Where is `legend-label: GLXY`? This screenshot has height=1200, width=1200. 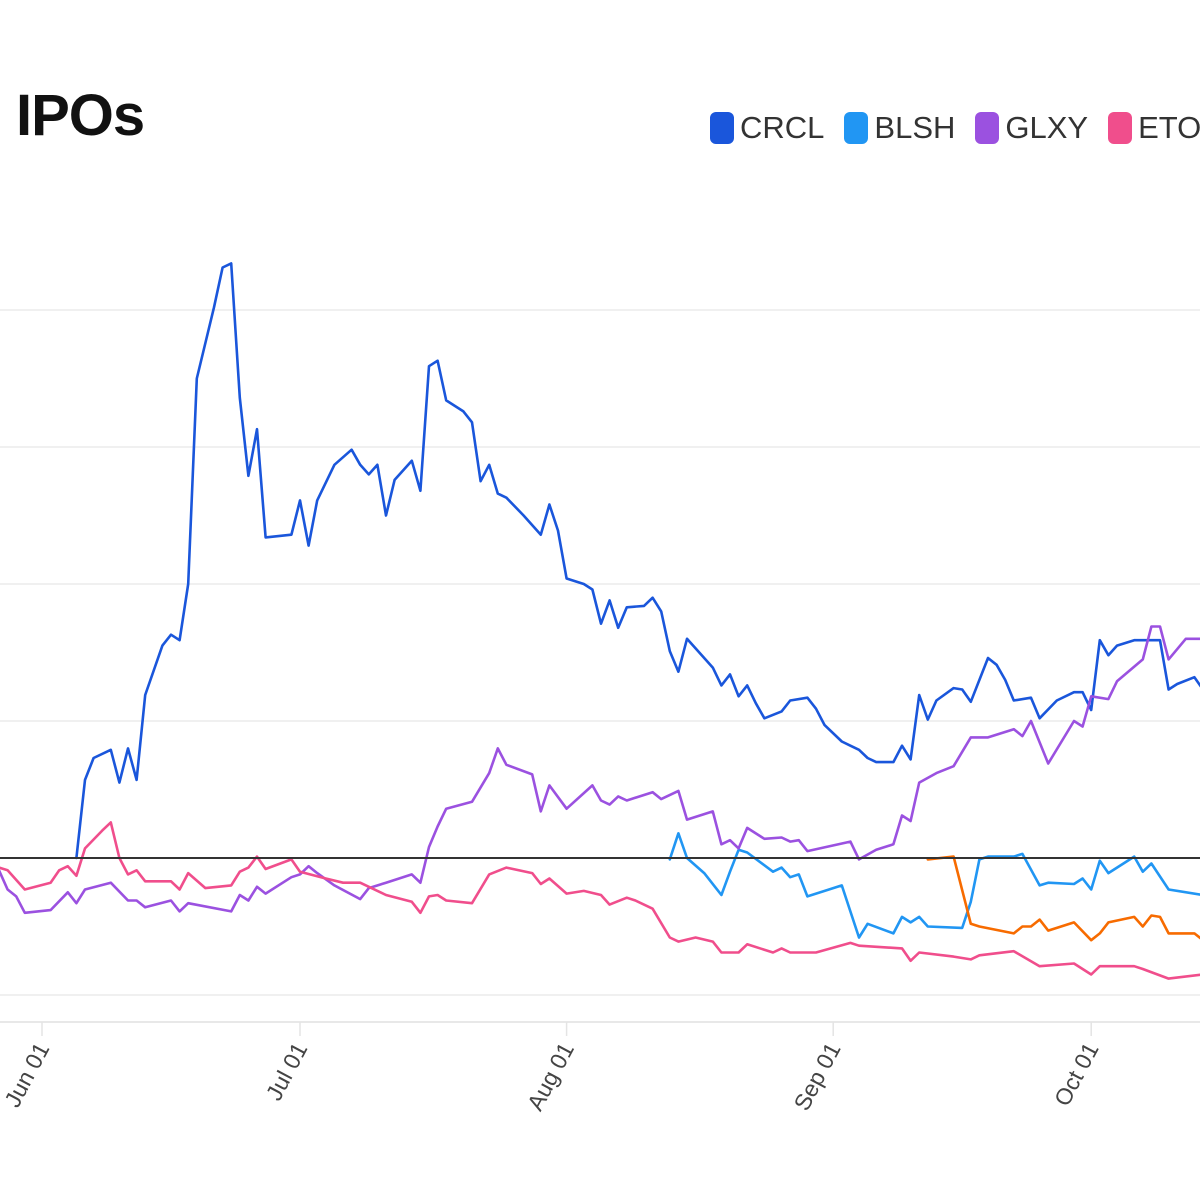 legend-label: GLXY is located at coordinates (1047, 127).